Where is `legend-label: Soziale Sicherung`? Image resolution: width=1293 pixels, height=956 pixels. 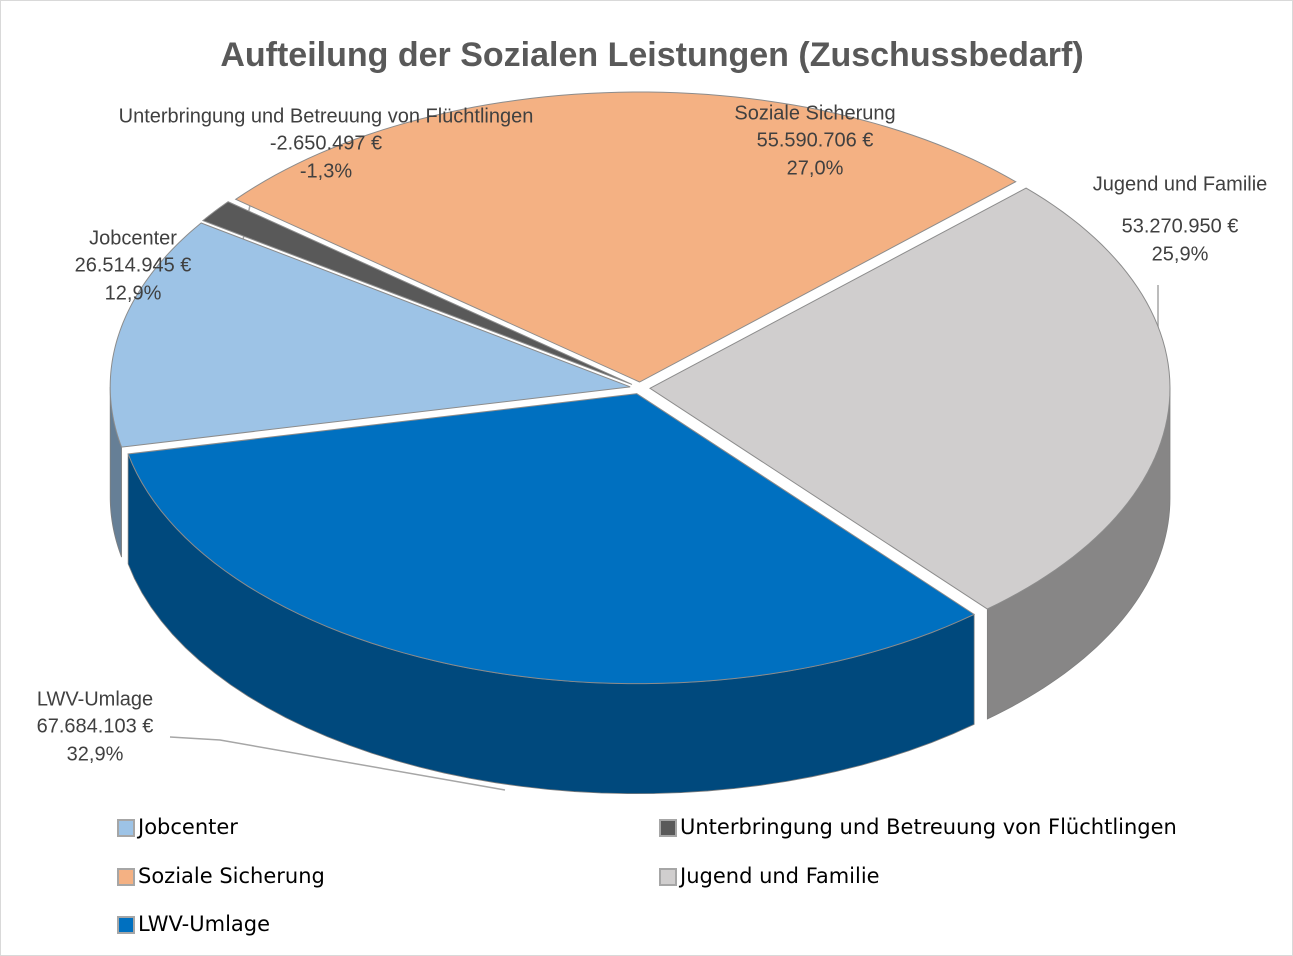 legend-label: Soziale Sicherung is located at coordinates (231, 876).